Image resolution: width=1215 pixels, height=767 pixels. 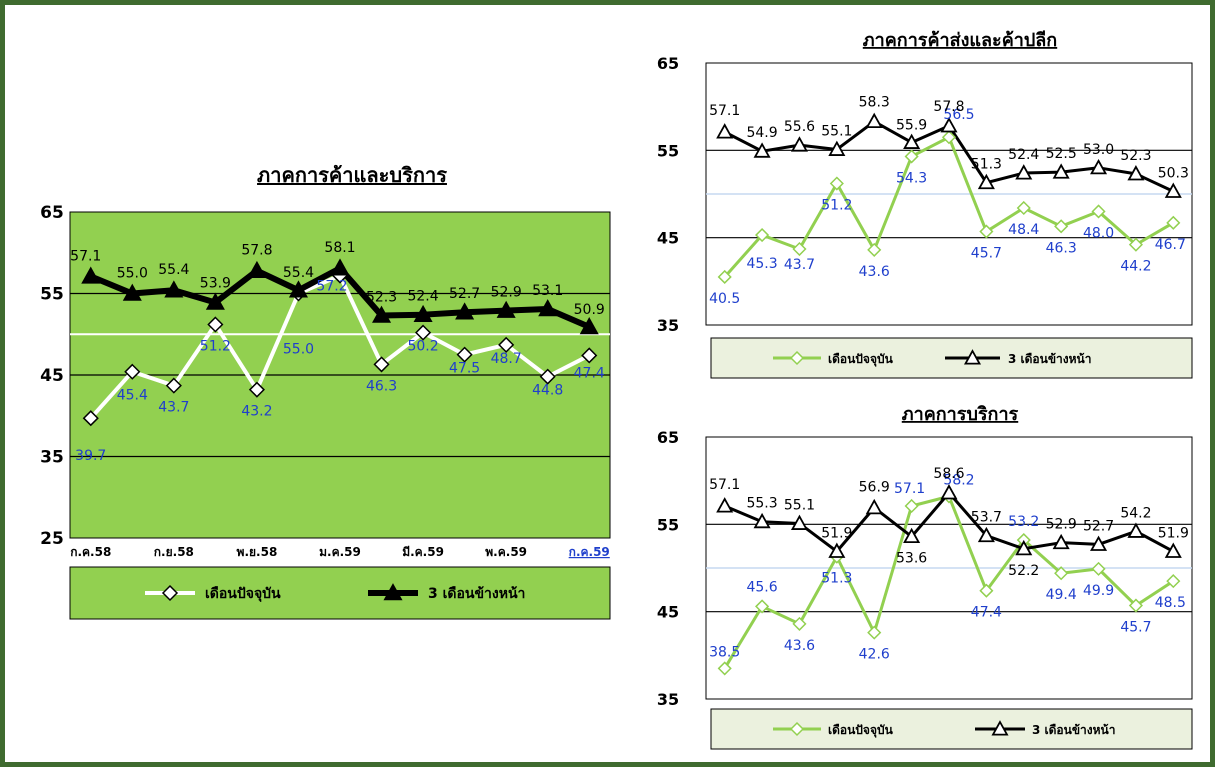 What do you see at coordinates (874, 103) in the screenshot?
I see `data-label: 58.3` at bounding box center [874, 103].